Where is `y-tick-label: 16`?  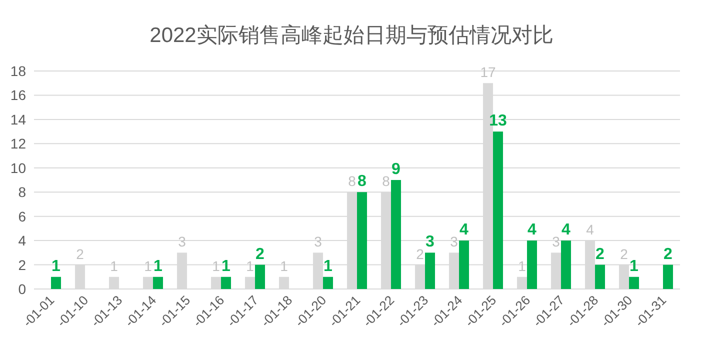
y-tick-label: 16 is located at coordinates (18, 95).